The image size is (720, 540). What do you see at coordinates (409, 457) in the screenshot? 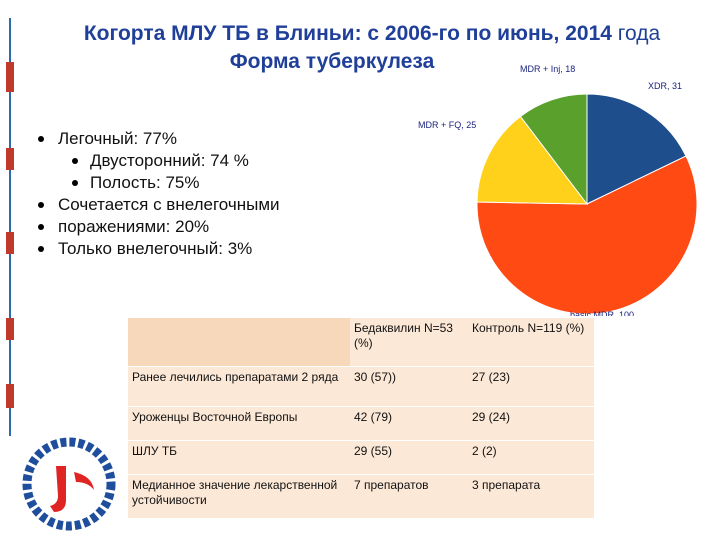
I see `table-cell-bedaquiline: 29 (55)` at bounding box center [409, 457].